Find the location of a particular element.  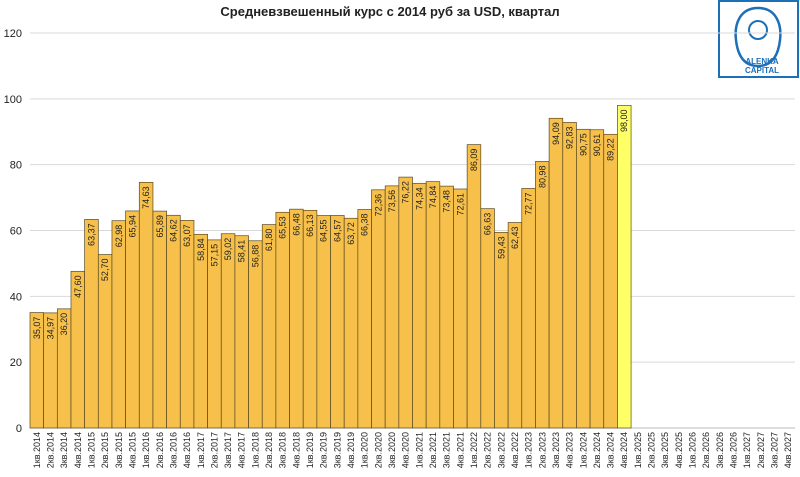

x-tick-label: 2кв.2020 is located at coordinates (378, 450).